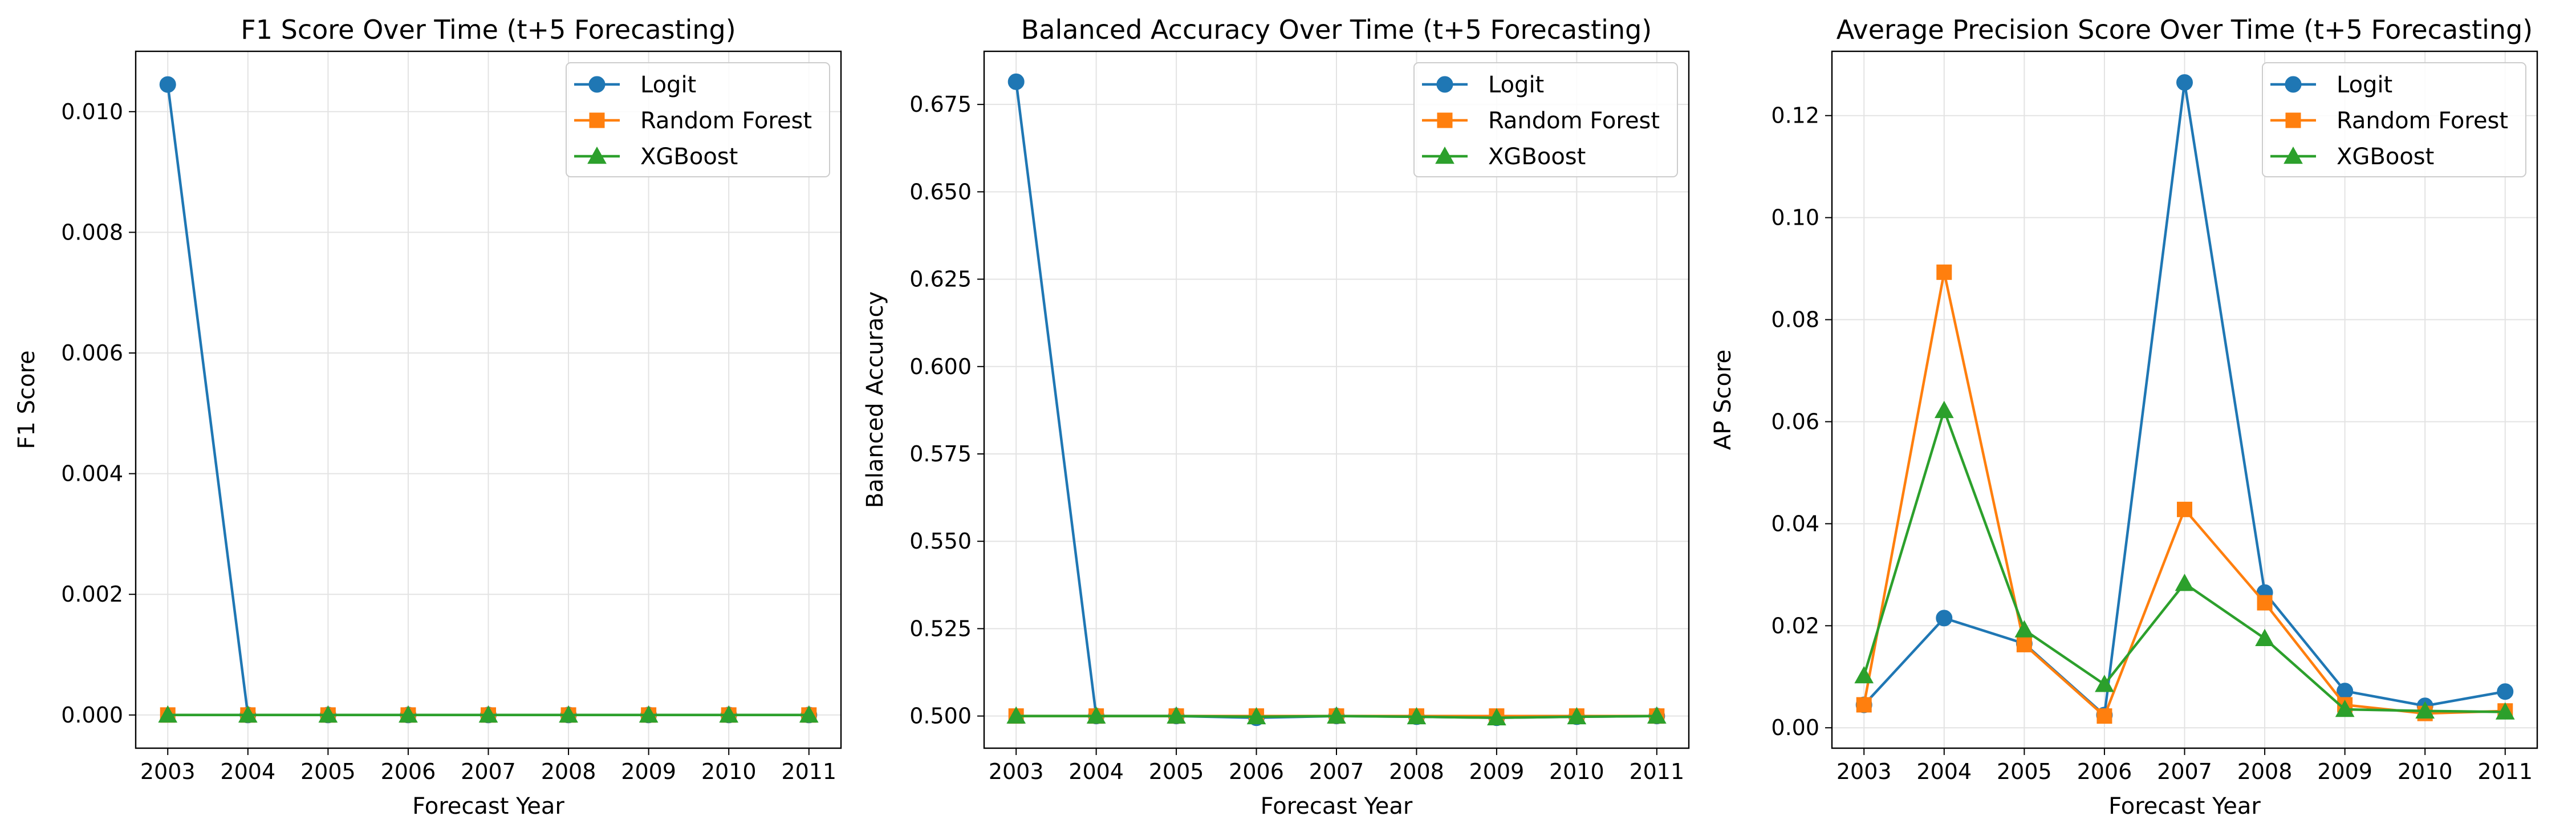 This screenshot has width=2576, height=836. I want to click on y-tick-label: 0.004, so click(92, 473).